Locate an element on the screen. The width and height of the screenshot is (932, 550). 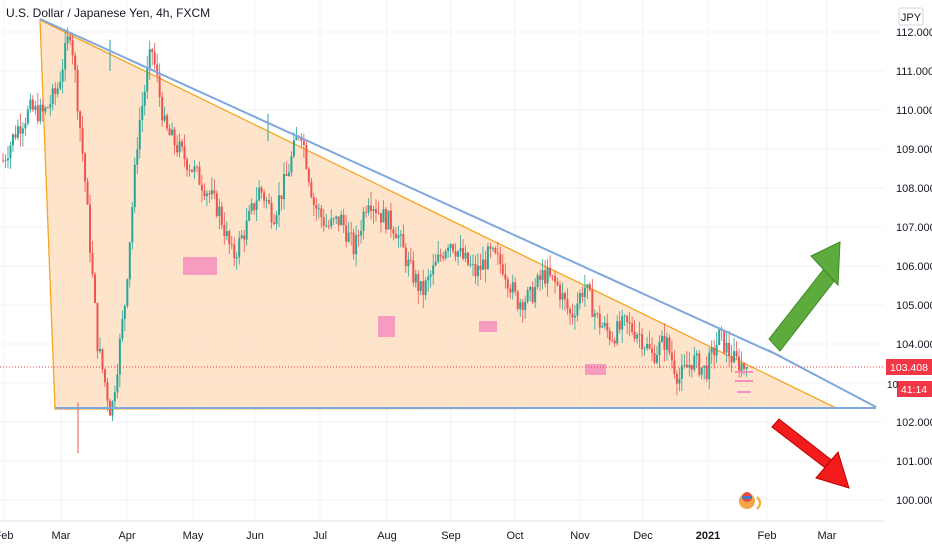
countdown-badge: 41:14 is located at coordinates (914, 389).